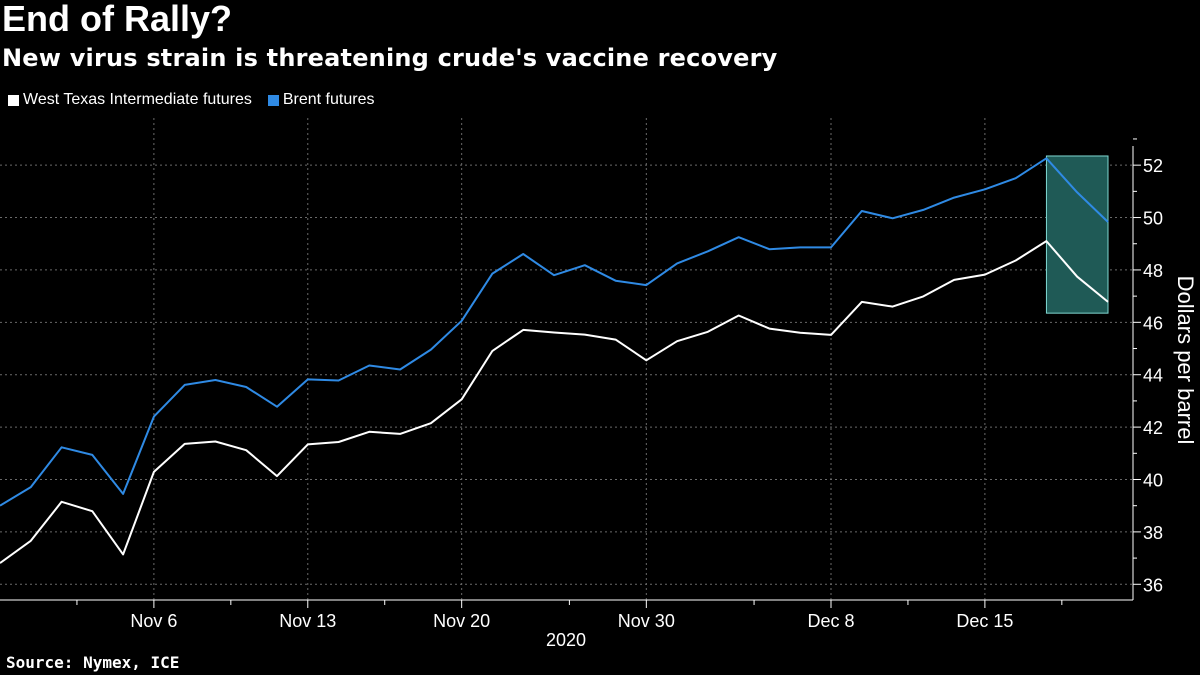 The height and width of the screenshot is (675, 1200). I want to click on chart-title: End of Rally?, so click(117, 19).